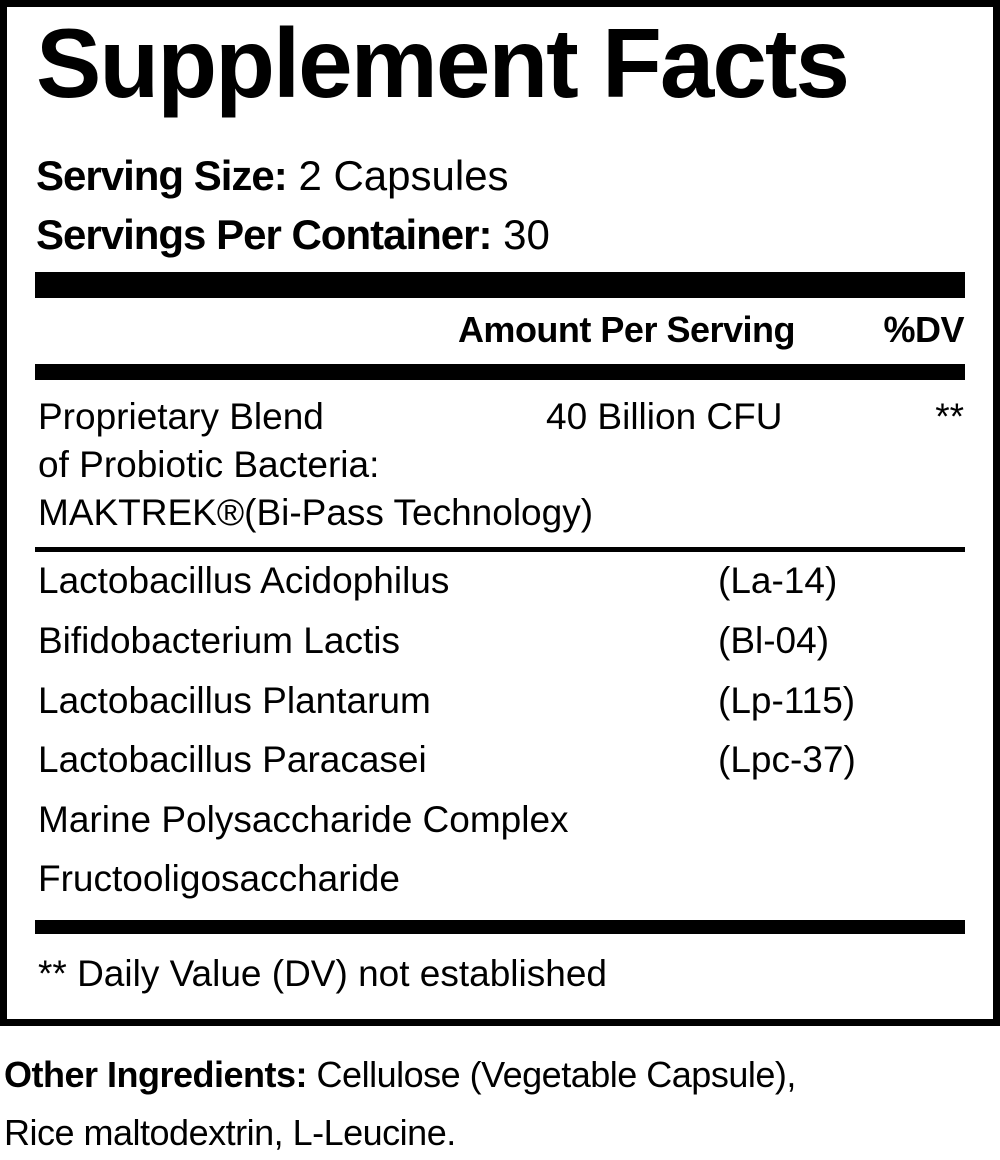 This screenshot has height=1160, width=1000. Describe the element at coordinates (303, 819) in the screenshot. I see `ingredient-name: Marine Polysaccharide Complex` at that location.